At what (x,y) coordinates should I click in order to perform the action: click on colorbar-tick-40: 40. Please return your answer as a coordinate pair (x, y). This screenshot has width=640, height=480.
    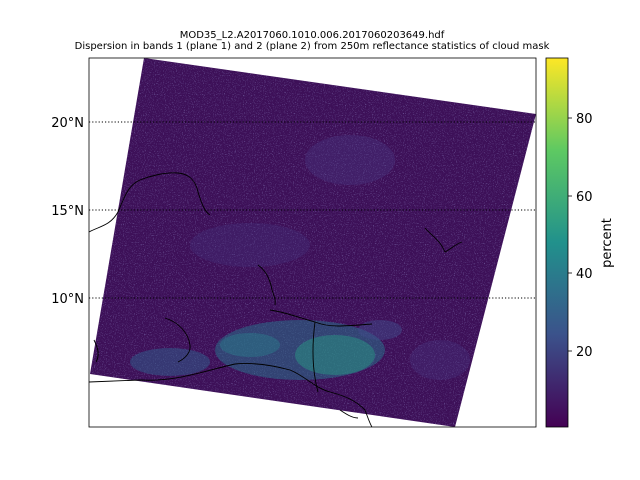
    Looking at the image, I should click on (584, 274).